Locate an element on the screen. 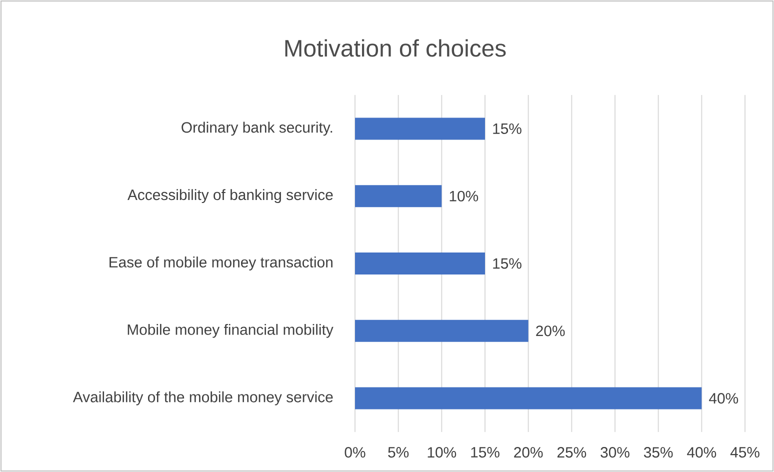 The image size is (774, 472). x-tick-label: 35% is located at coordinates (658, 452).